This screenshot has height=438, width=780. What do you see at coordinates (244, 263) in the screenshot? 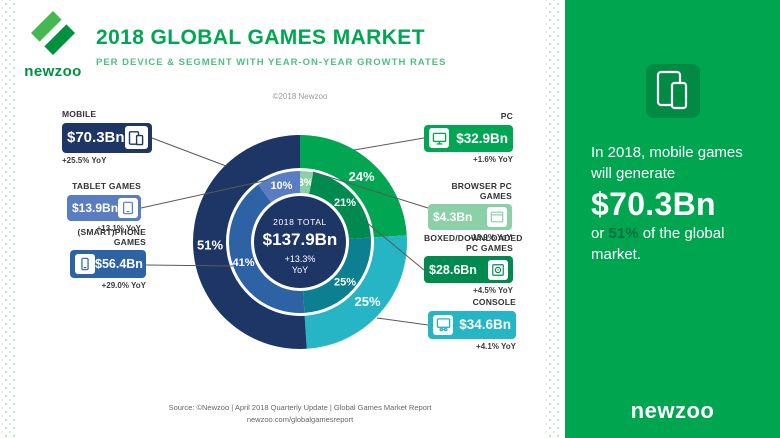
I see `donut-percent-label: 41%` at bounding box center [244, 263].